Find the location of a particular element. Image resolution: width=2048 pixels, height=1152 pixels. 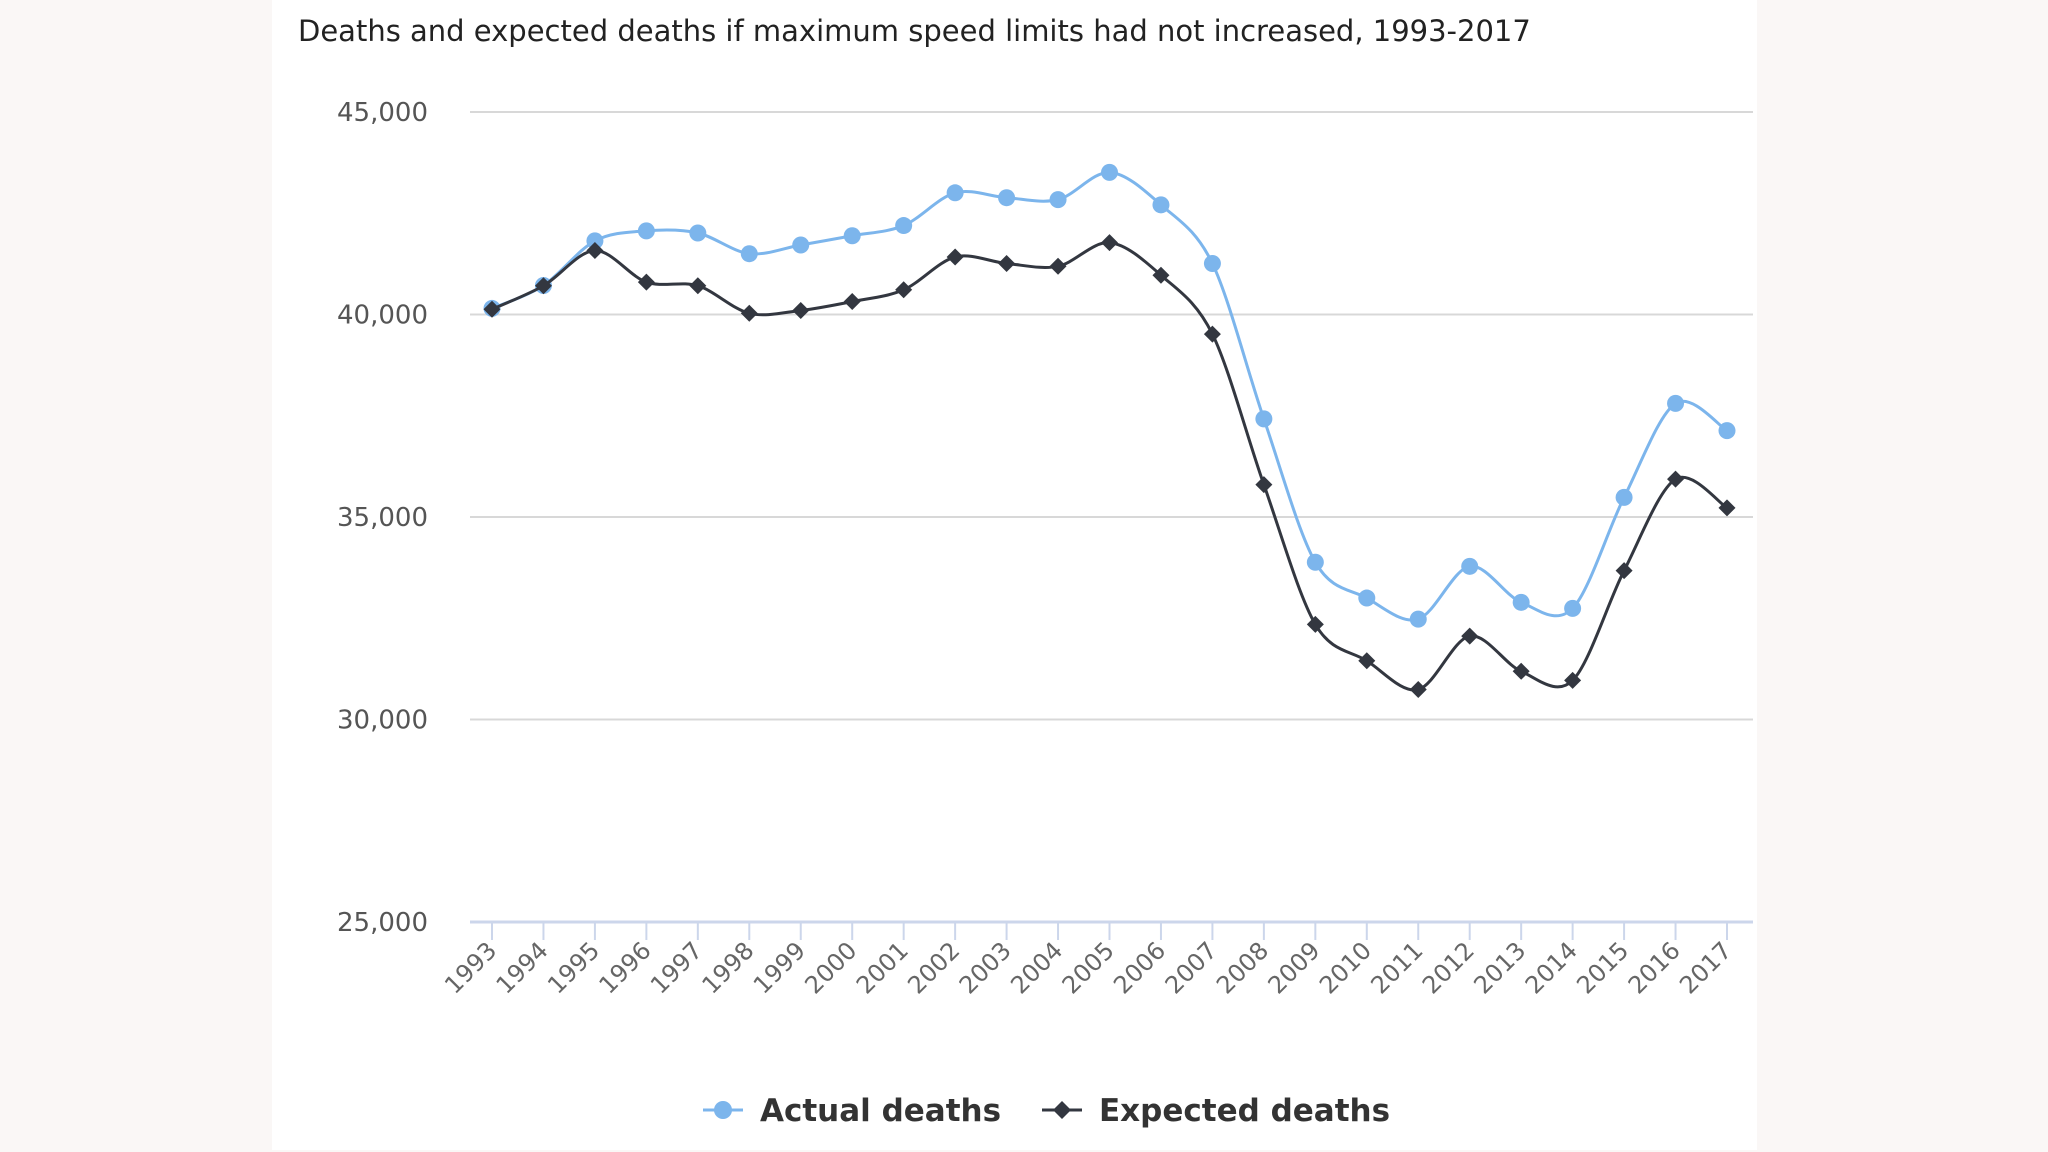

y-tick-label: 30,000 is located at coordinates (382, 721).